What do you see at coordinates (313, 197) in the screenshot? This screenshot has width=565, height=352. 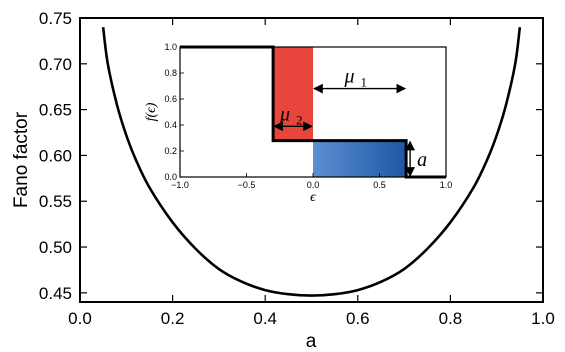 I see `inset-x-axis-label: ϵ` at bounding box center [313, 197].